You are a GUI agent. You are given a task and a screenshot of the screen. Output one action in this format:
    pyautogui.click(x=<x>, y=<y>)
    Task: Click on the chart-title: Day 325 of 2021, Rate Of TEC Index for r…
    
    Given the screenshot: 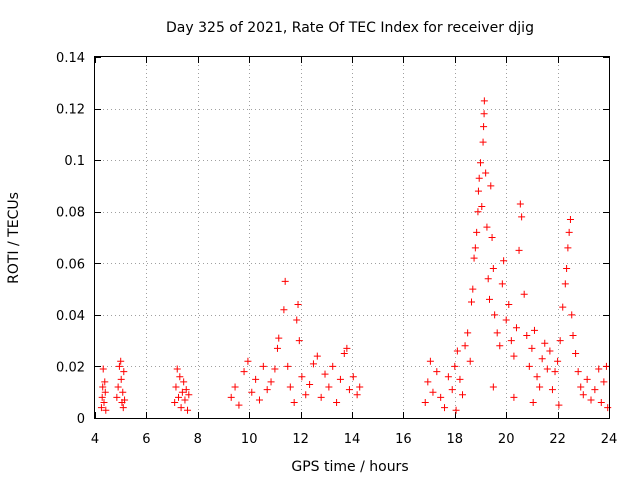 What is the action you would take?
    pyautogui.click(x=350, y=28)
    